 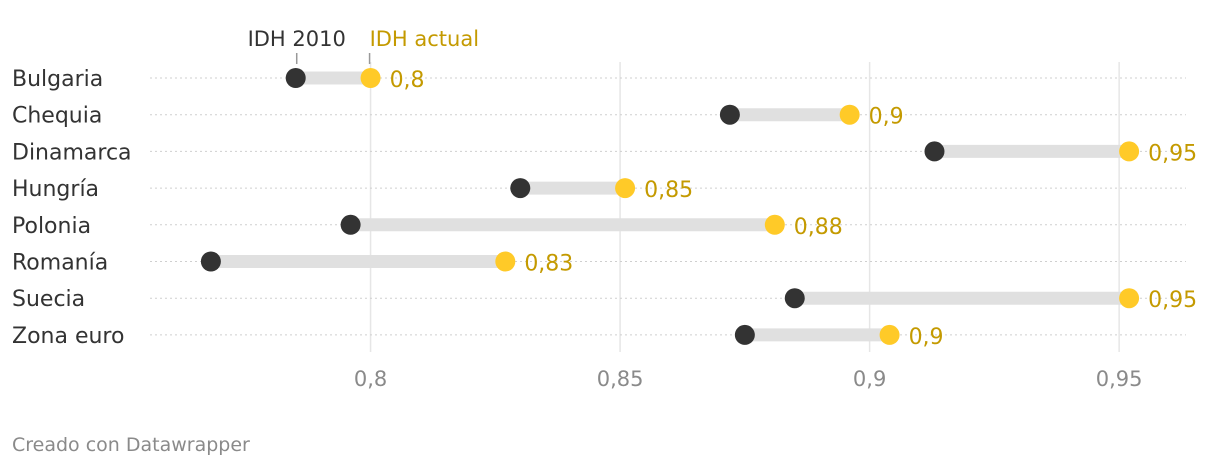 What do you see at coordinates (425, 39) in the screenshot?
I see `legend-end-label: IDH actual` at bounding box center [425, 39].